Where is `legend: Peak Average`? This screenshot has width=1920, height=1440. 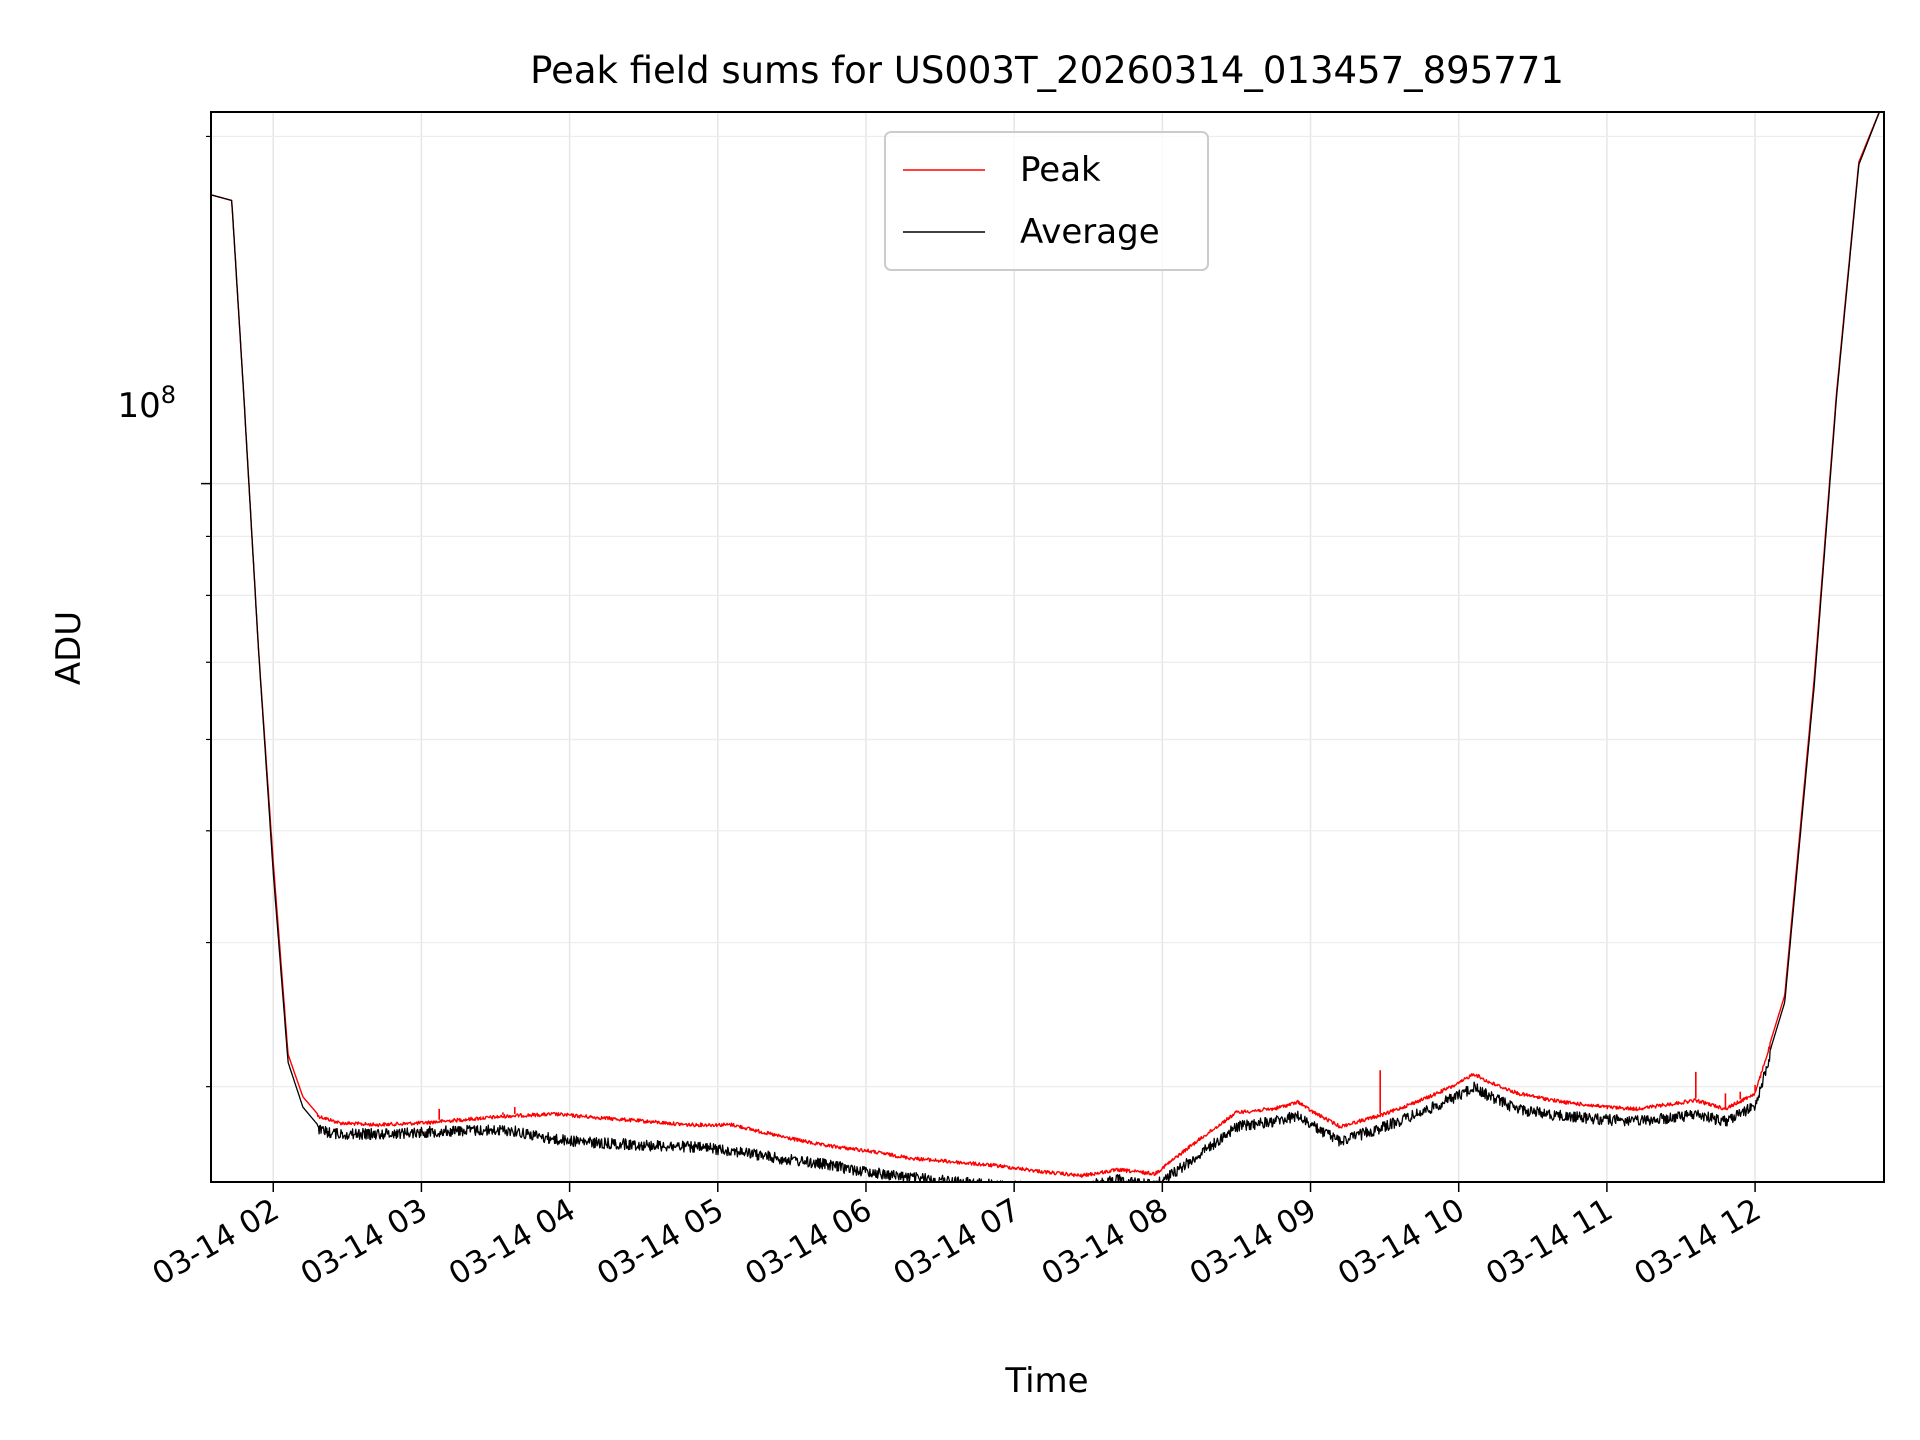 legend: Peak Average is located at coordinates (1046, 201).